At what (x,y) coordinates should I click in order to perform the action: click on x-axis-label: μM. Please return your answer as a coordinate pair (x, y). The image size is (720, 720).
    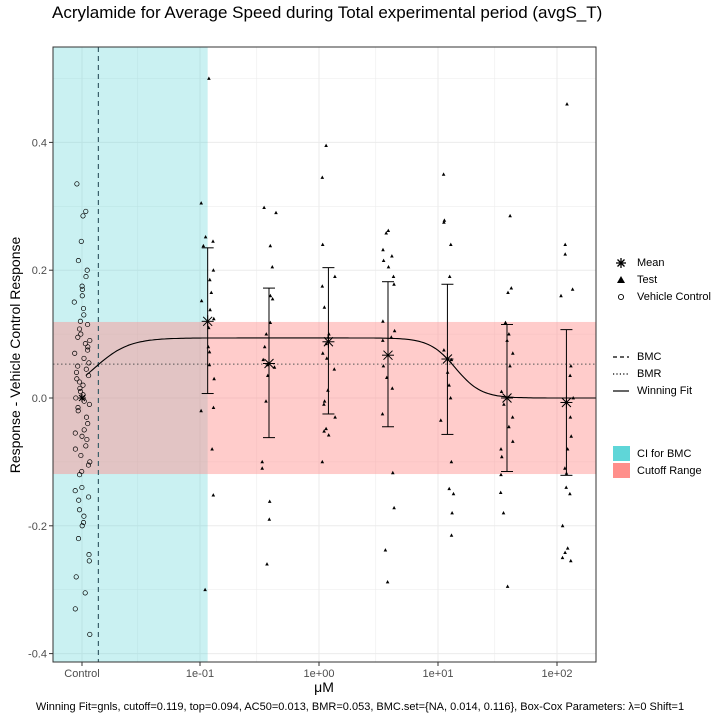
    Looking at the image, I should click on (324, 687).